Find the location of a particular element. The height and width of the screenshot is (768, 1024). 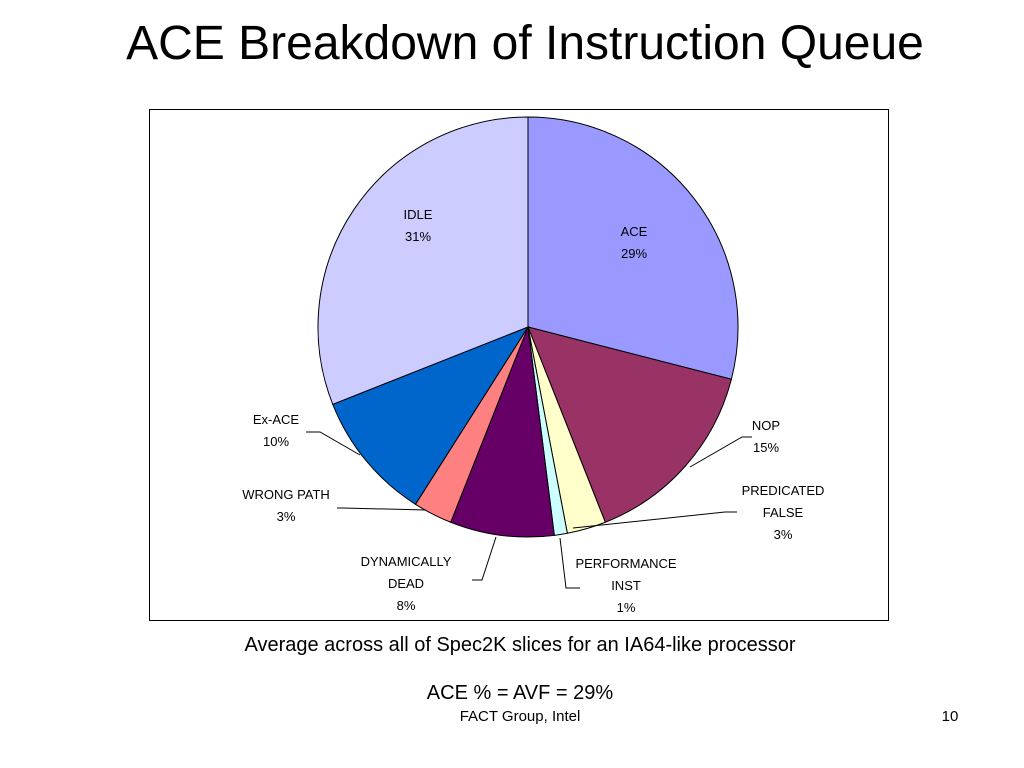

slice-label-idle: IDLE 31% is located at coordinates (418, 225).